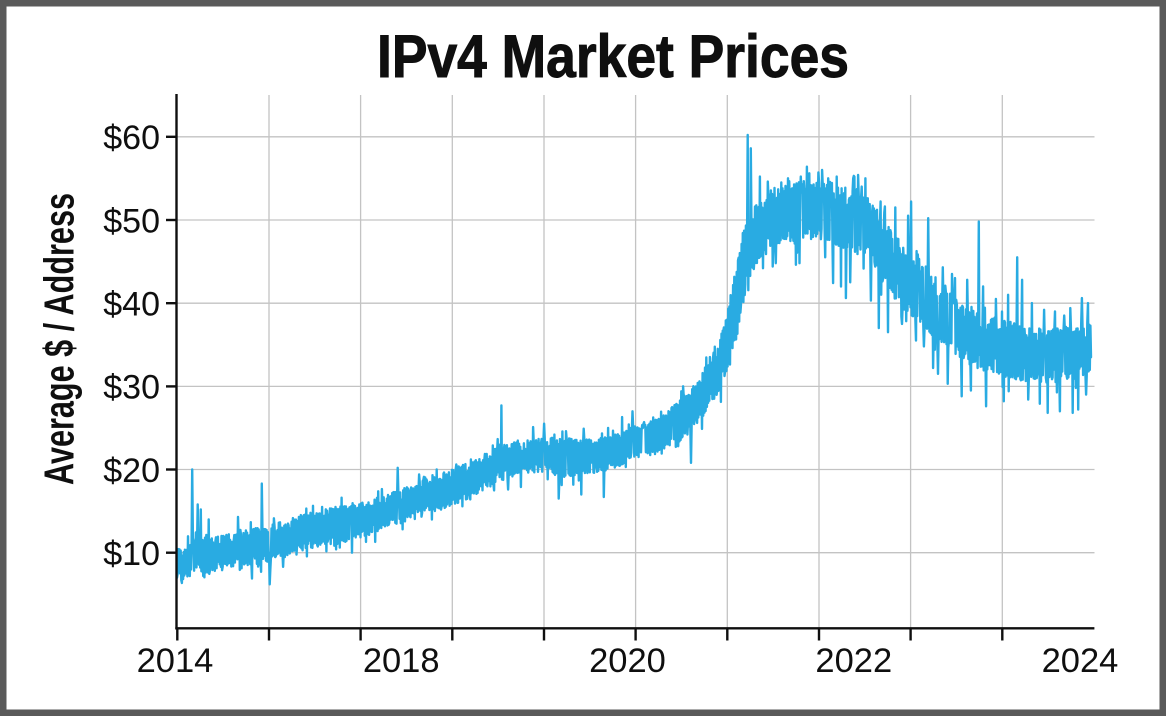 This screenshot has height=716, width=1166. What do you see at coordinates (131, 471) in the screenshot?
I see `svg-text: $20` at bounding box center [131, 471].